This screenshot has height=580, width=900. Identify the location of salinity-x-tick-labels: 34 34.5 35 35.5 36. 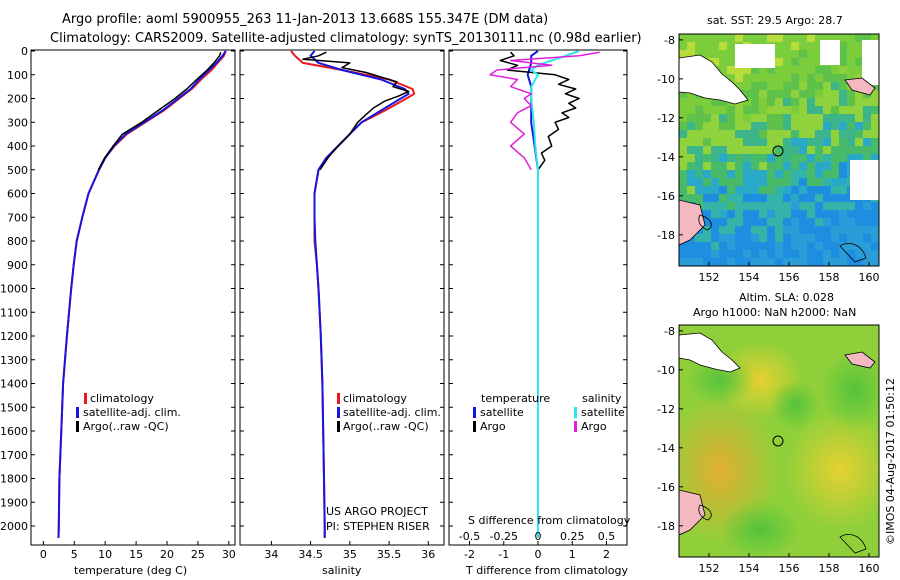
(349, 554).